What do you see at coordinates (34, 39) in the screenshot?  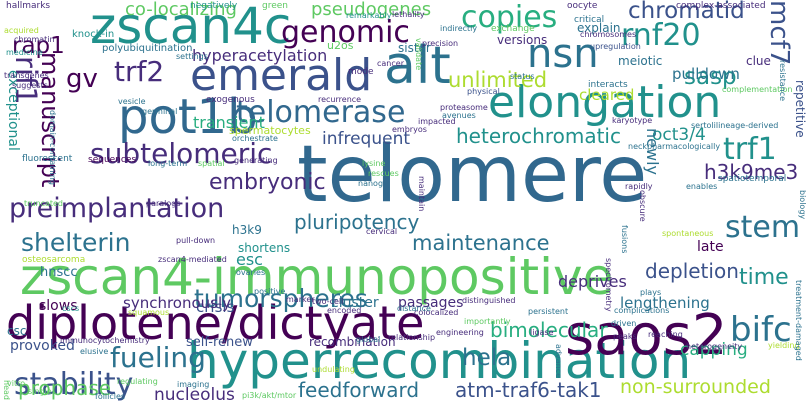 I see `word: chromatin` at bounding box center [34, 39].